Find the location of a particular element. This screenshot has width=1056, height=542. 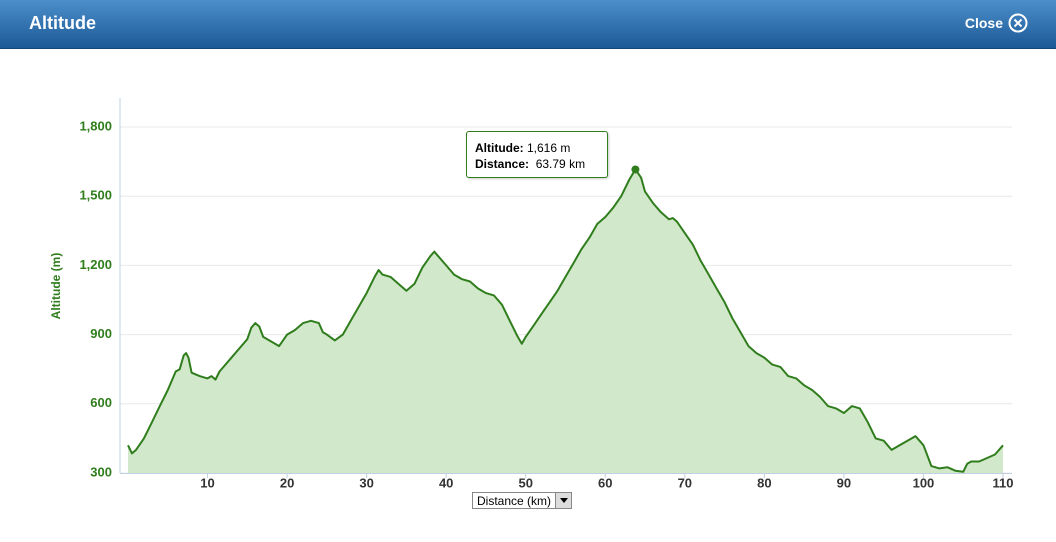

x-tick-label: 70 is located at coordinates (685, 482).